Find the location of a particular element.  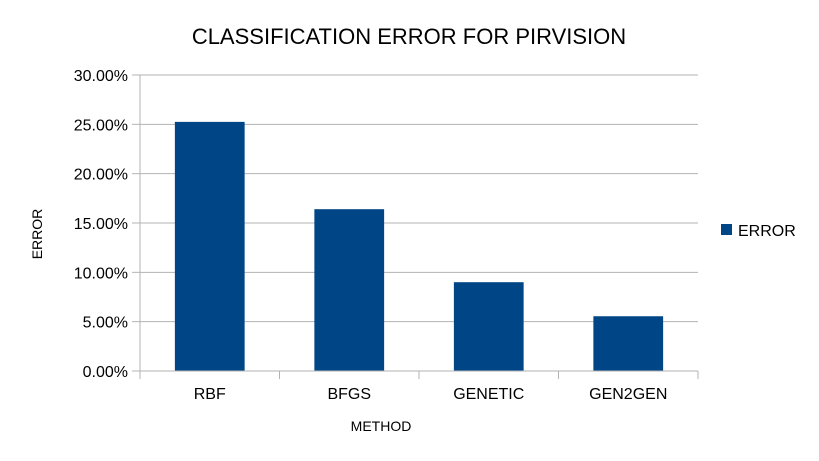

bar-bfgs is located at coordinates (349, 290).